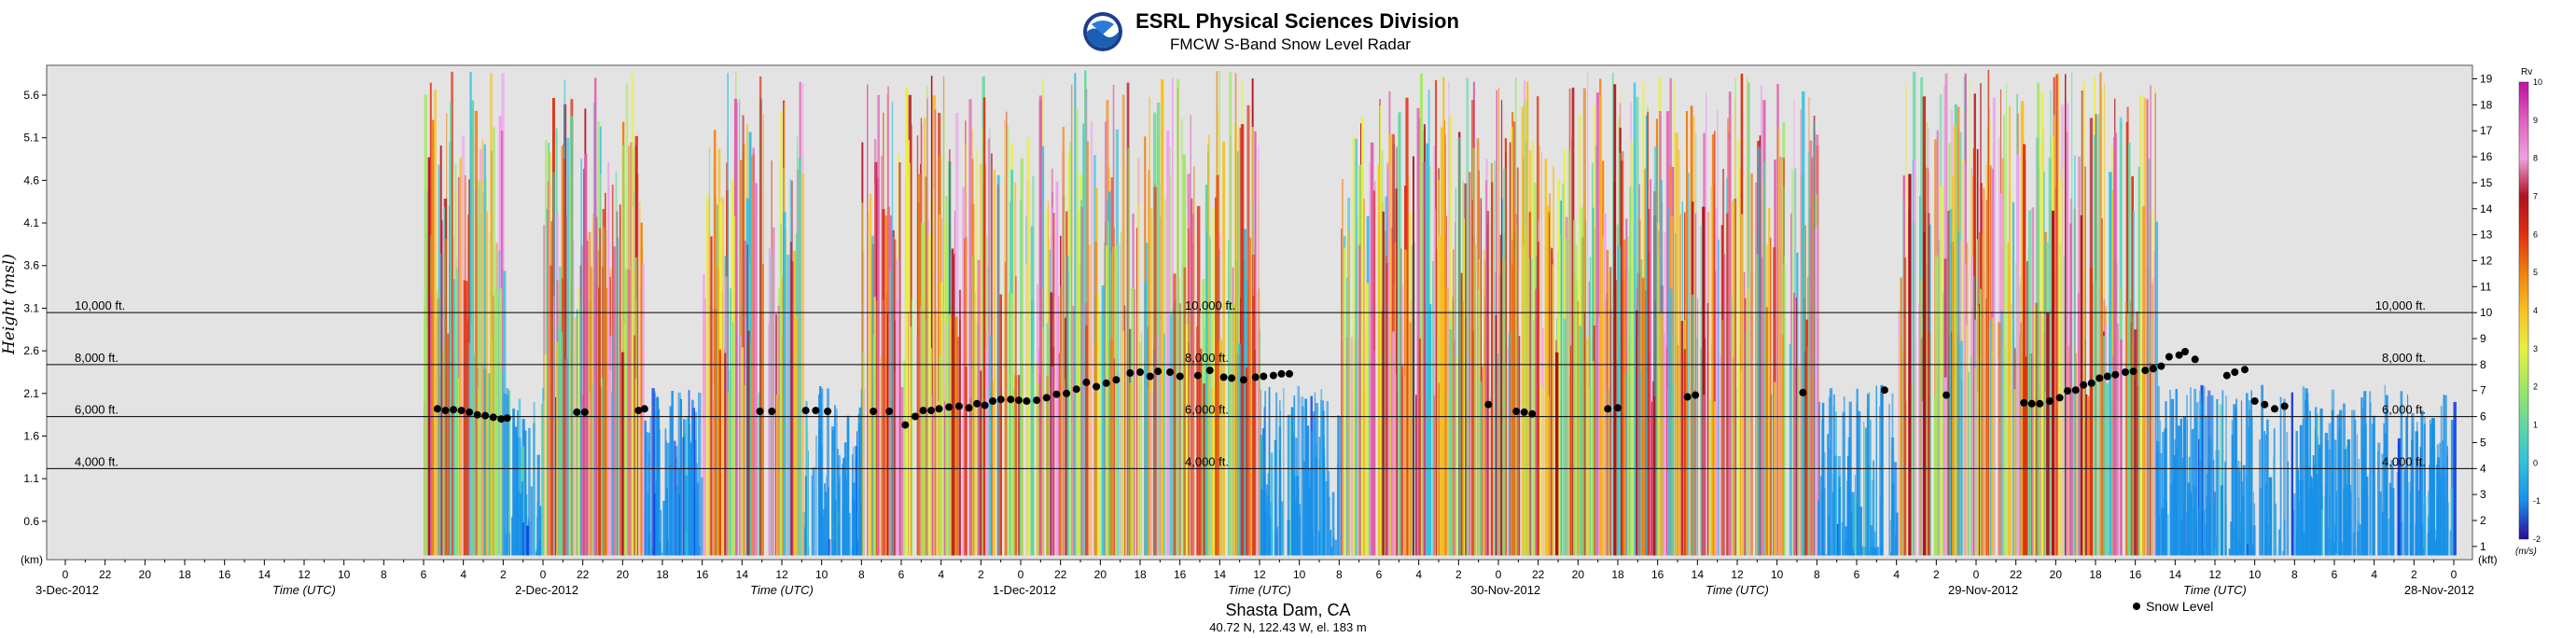 The image size is (2576, 638). I want to click on x-tick-label: 2, so click(981, 574).